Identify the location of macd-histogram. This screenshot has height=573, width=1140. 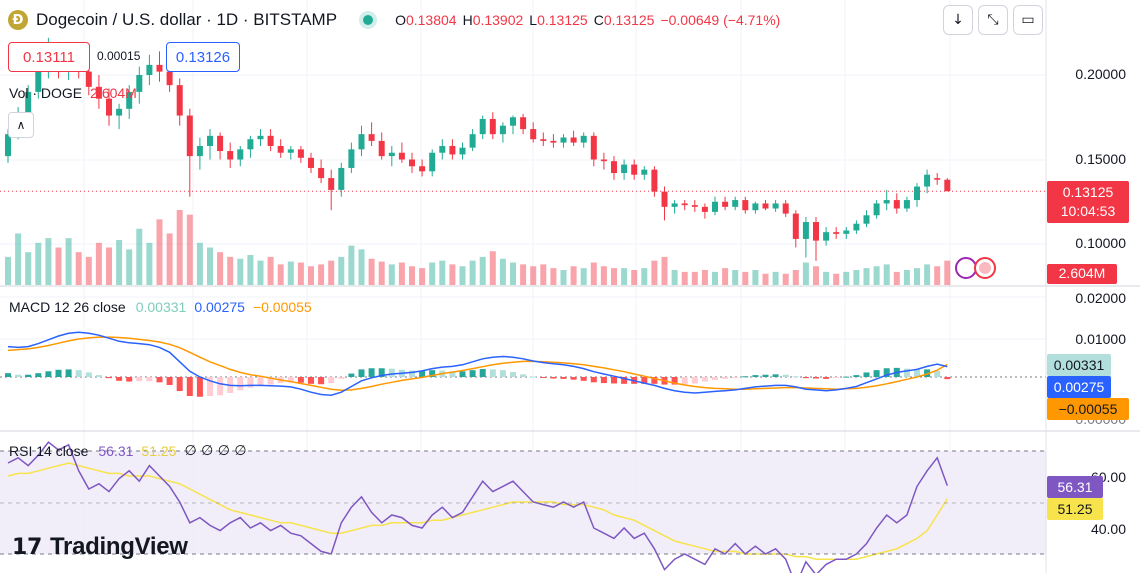
(523, 382).